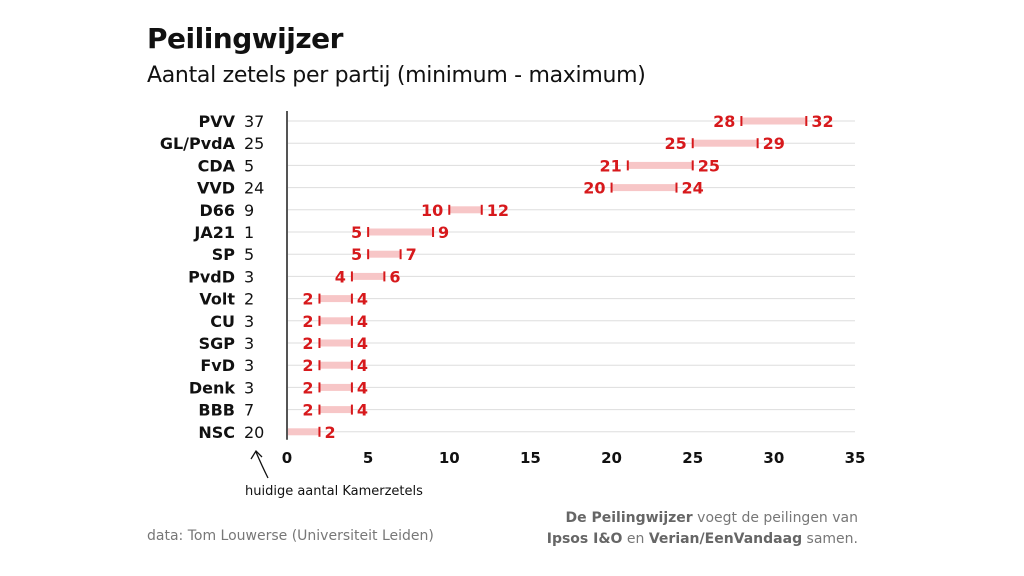 The width and height of the screenshot is (1024, 576). What do you see at coordinates (214, 232) in the screenshot?
I see `party-label: JA21` at bounding box center [214, 232].